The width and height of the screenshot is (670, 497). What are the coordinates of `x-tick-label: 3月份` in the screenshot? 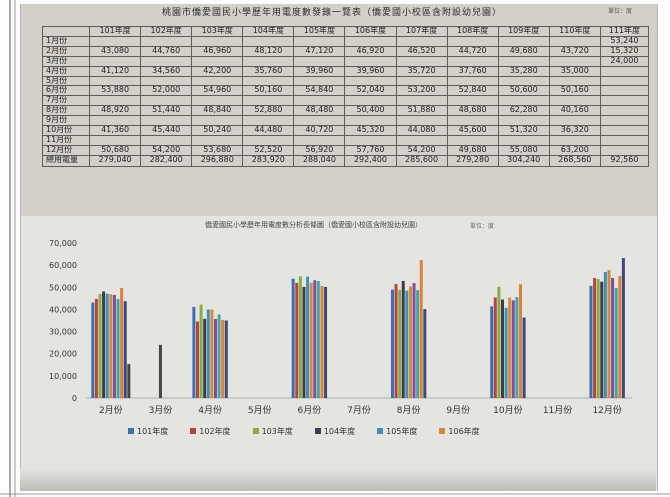 It's located at (161, 410).